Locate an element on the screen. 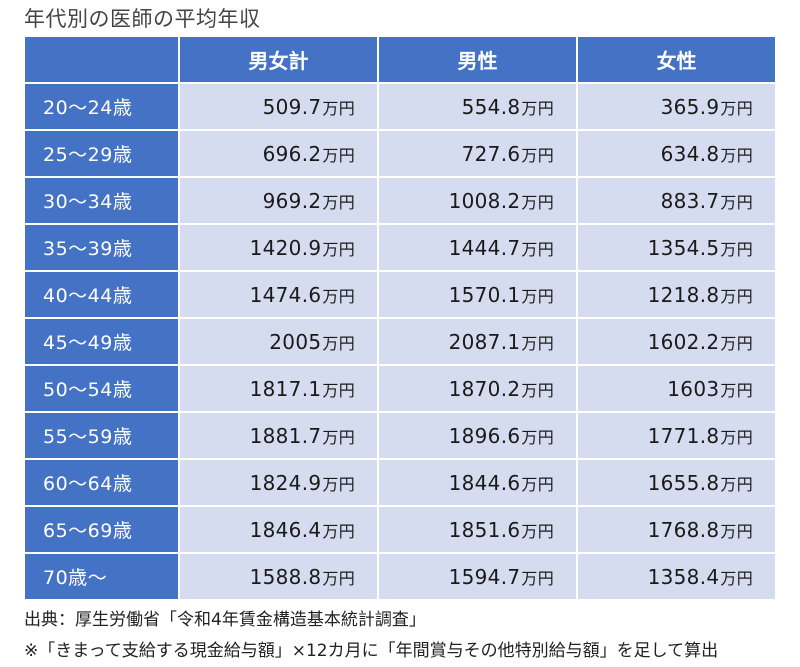  cell-value: 1603 is located at coordinates (693, 388).